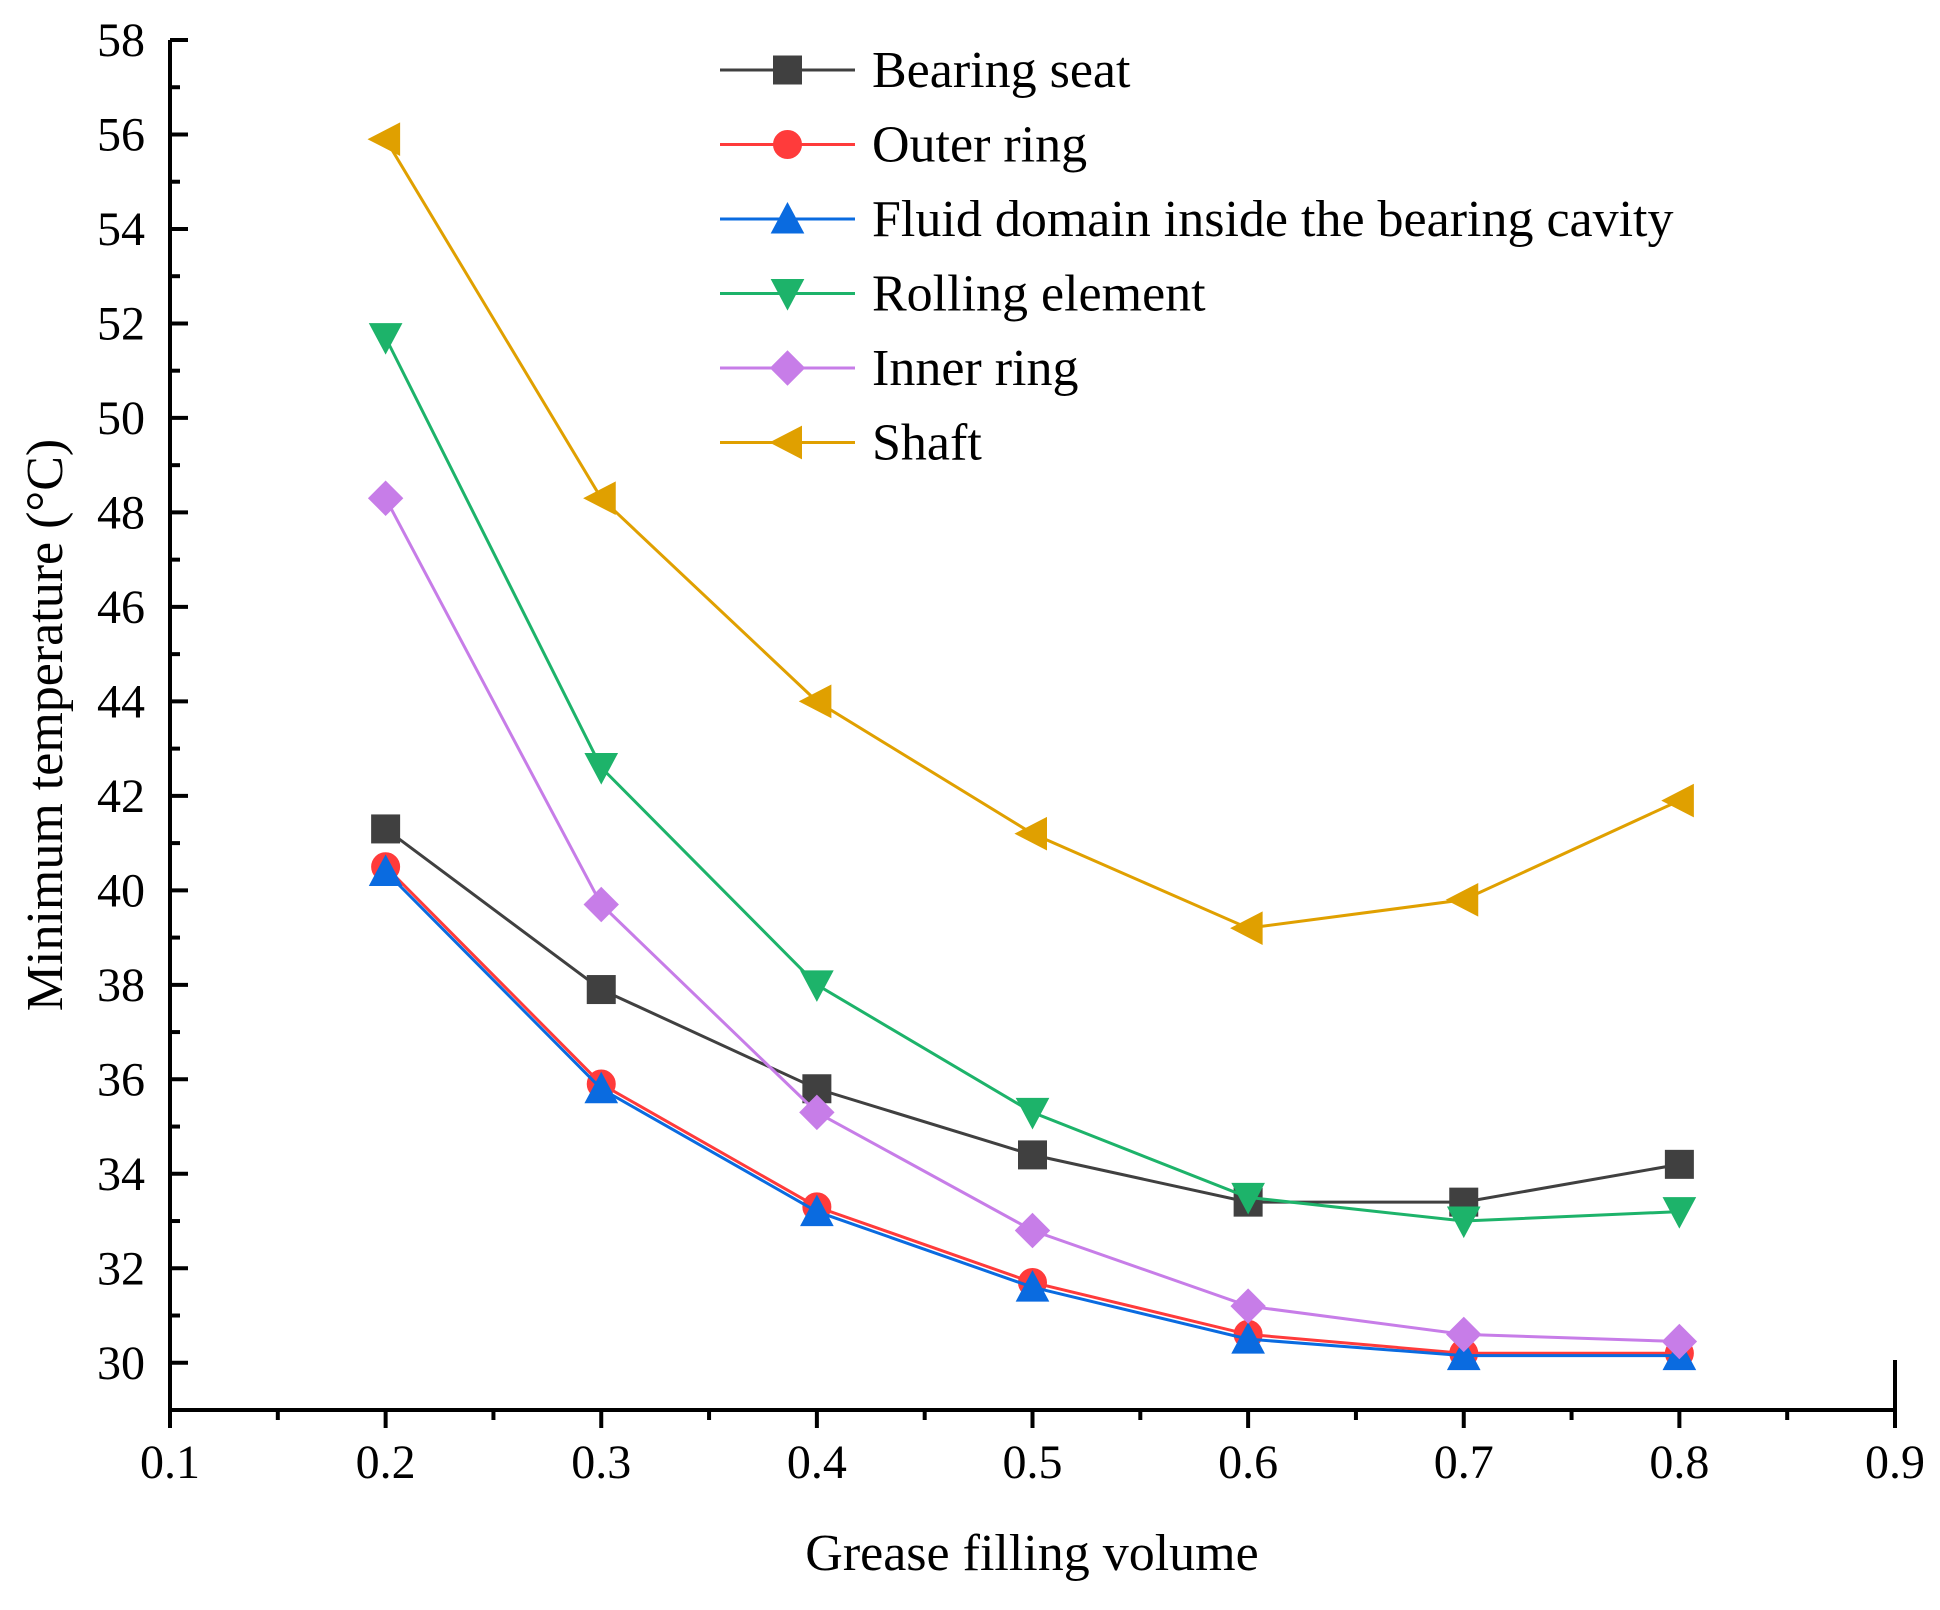 The image size is (1940, 1610). What do you see at coordinates (1273, 219) in the screenshot?
I see `legend-label: Fluid domain inside the bearing cavity` at bounding box center [1273, 219].